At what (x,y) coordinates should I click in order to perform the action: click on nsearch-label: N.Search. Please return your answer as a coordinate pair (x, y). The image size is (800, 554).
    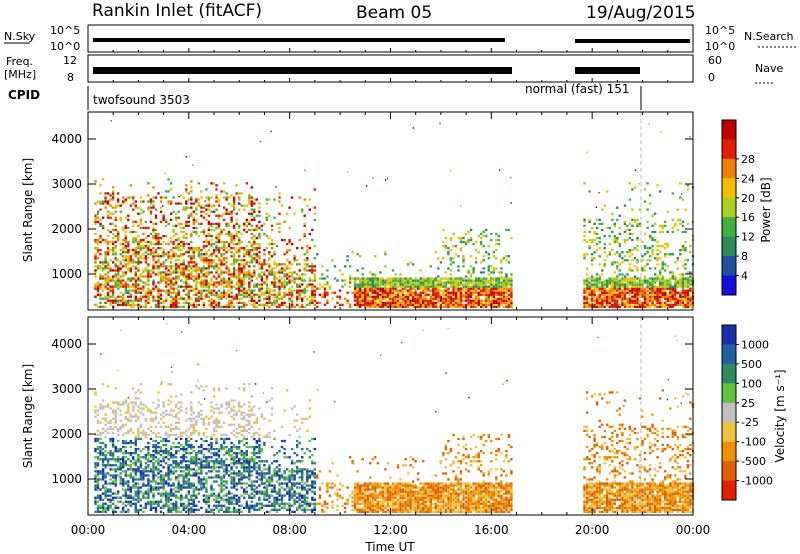
    Looking at the image, I should click on (769, 36).